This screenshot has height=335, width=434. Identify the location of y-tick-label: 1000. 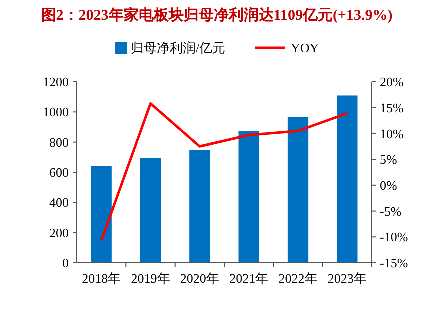
(56, 112).